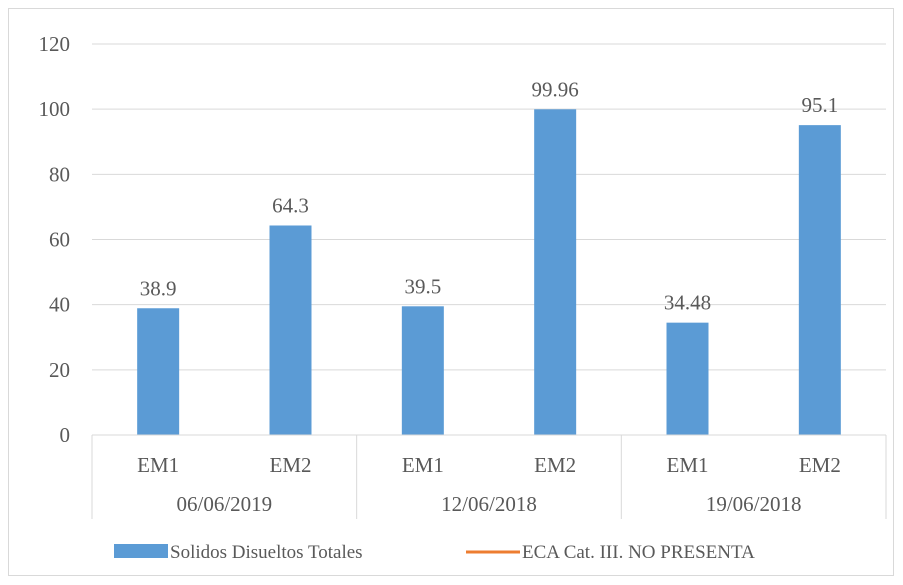  I want to click on y-tick-label: 20, so click(59, 370).